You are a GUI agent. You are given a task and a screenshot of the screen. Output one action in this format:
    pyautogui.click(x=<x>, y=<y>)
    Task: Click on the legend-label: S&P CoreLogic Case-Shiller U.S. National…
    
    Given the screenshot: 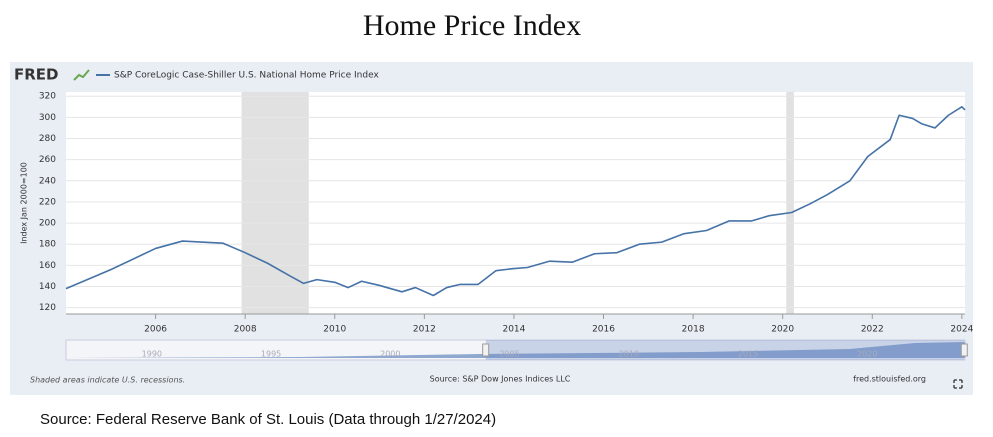 What is the action you would take?
    pyautogui.click(x=246, y=76)
    